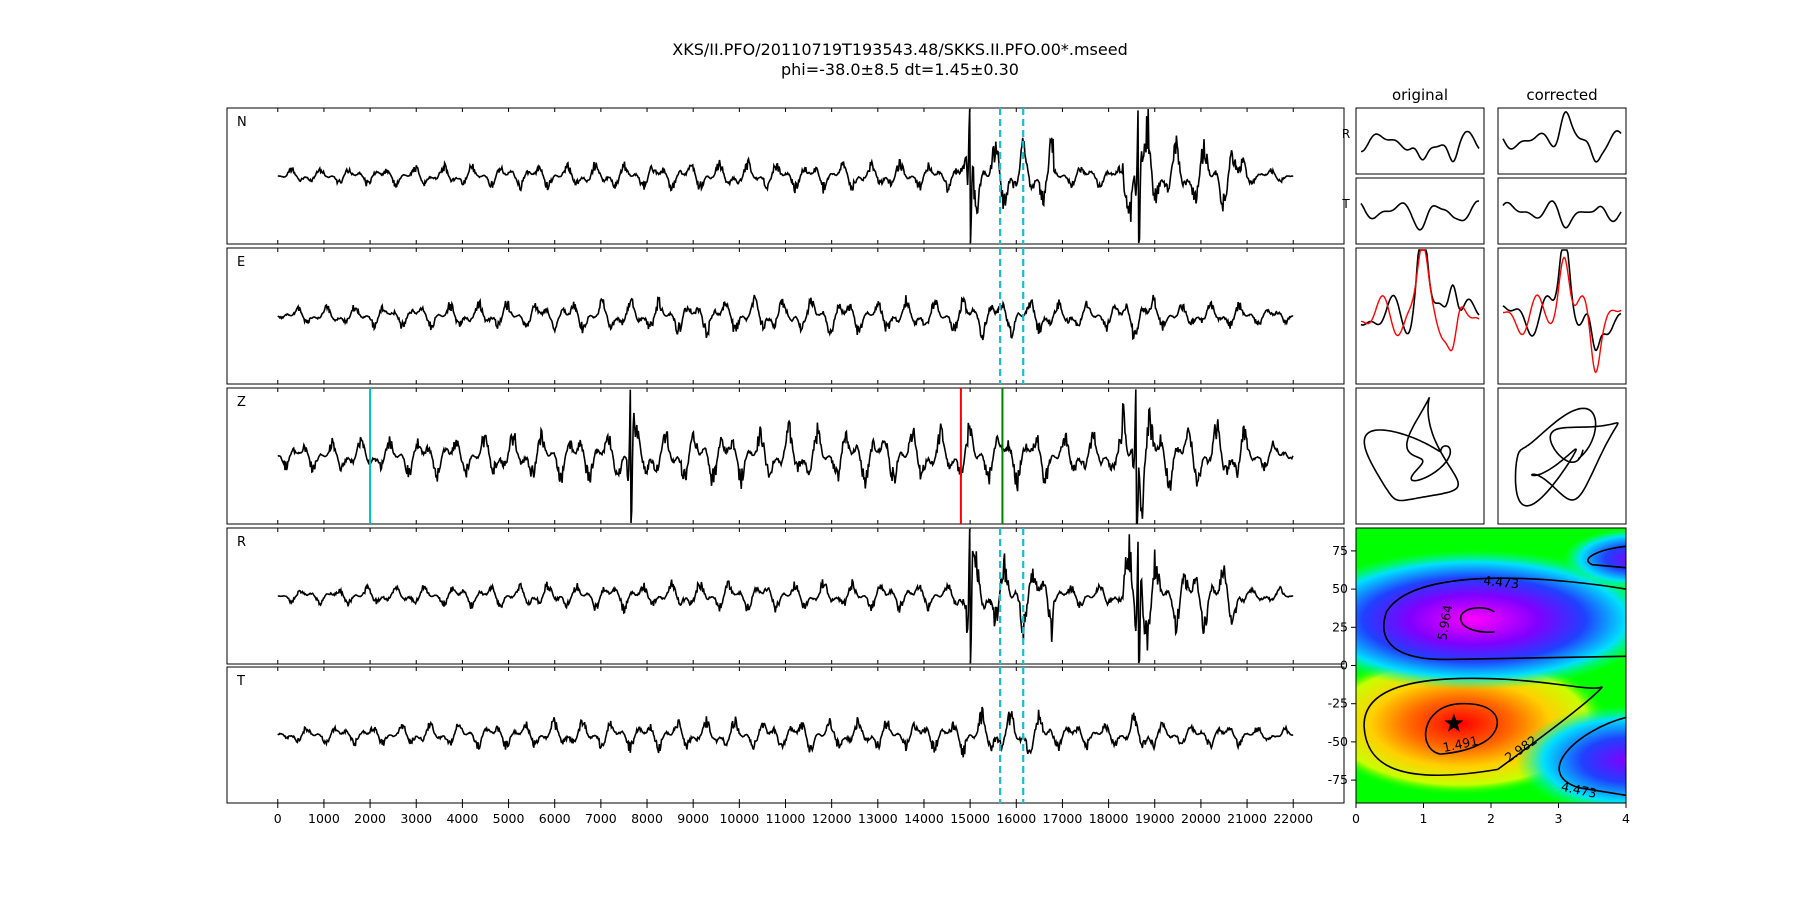 This screenshot has width=1800, height=900. I want to click on x-tick-label: 12000, so click(832, 818).